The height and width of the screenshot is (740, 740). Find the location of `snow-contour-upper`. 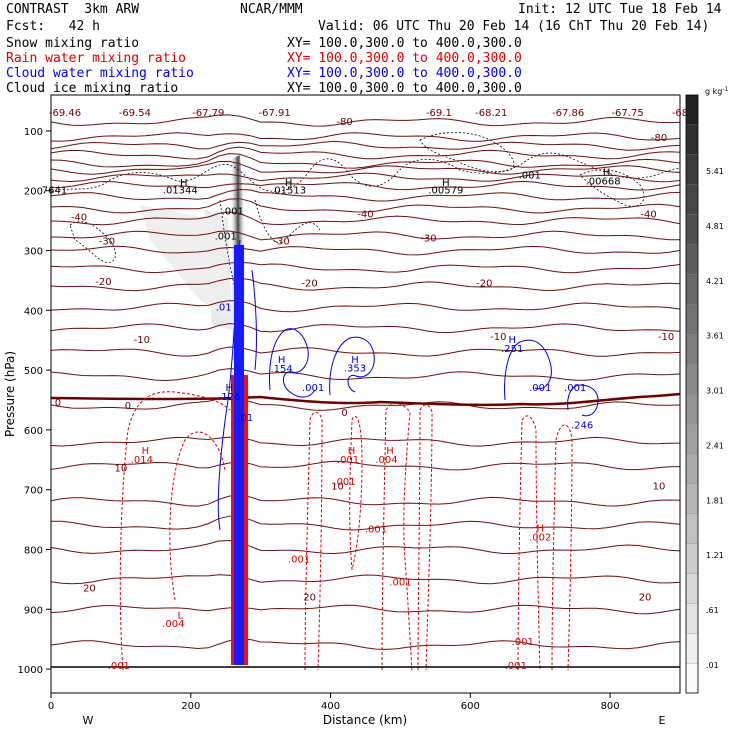

snow-contour-upper is located at coordinates (365, 172).